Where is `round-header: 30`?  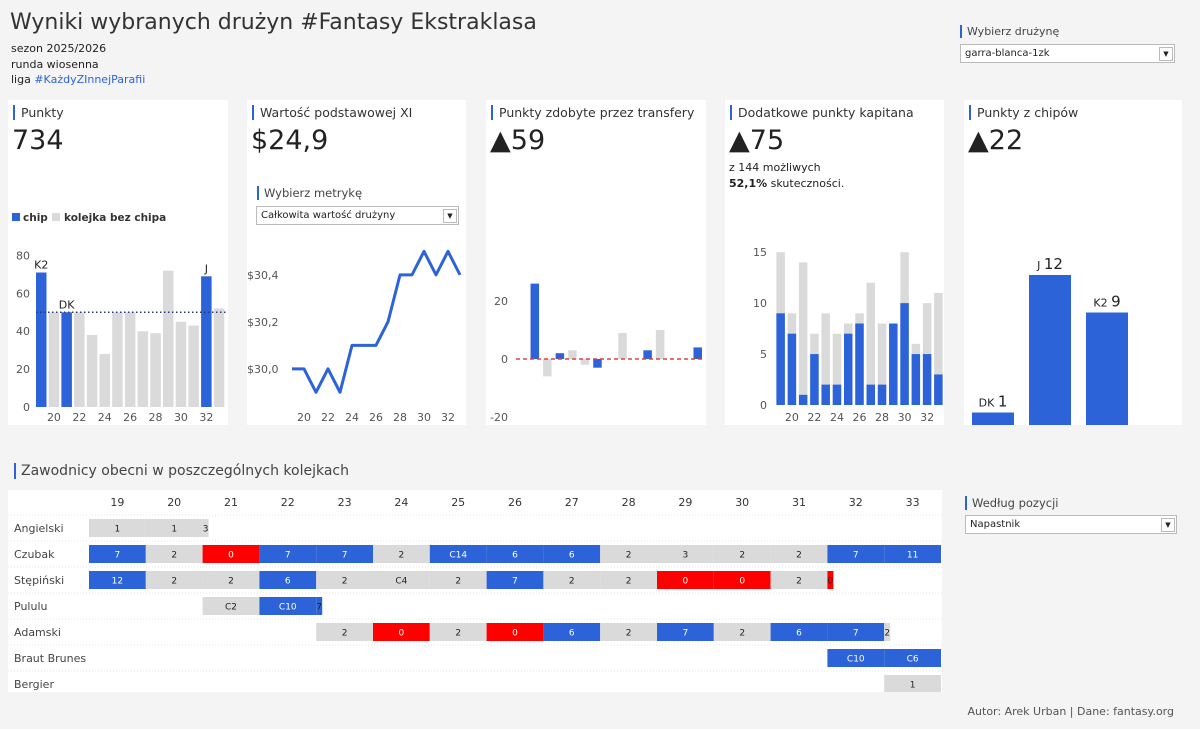
round-header: 30 is located at coordinates (742, 502).